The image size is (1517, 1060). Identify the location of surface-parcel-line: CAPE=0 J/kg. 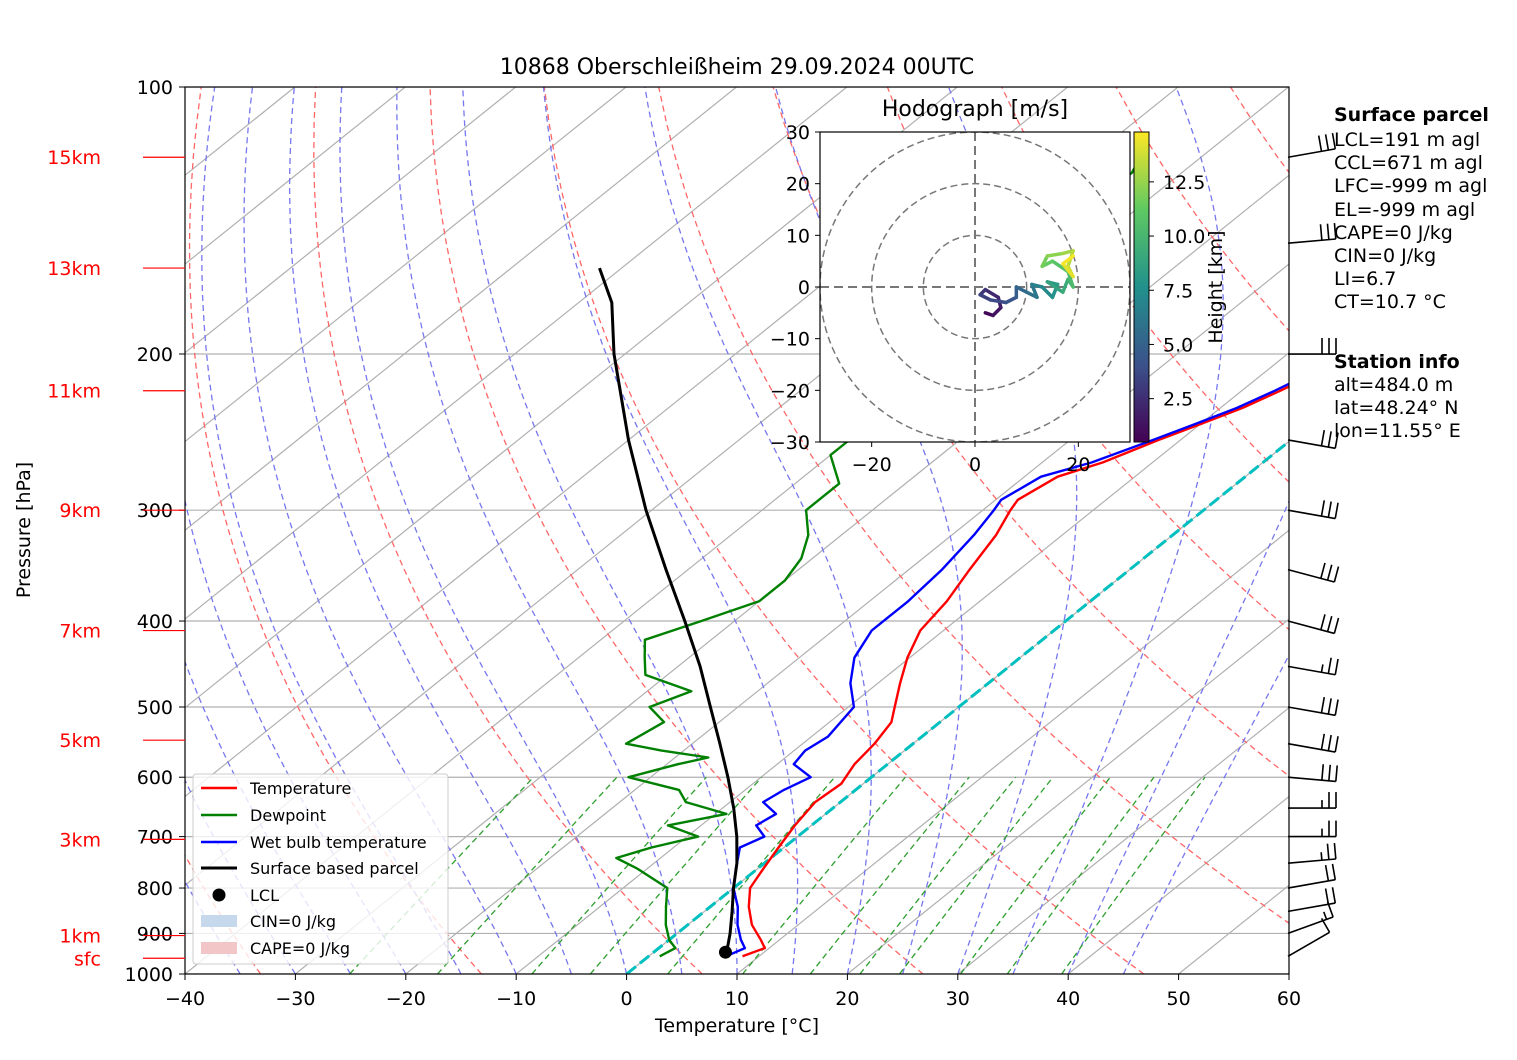
(1393, 233).